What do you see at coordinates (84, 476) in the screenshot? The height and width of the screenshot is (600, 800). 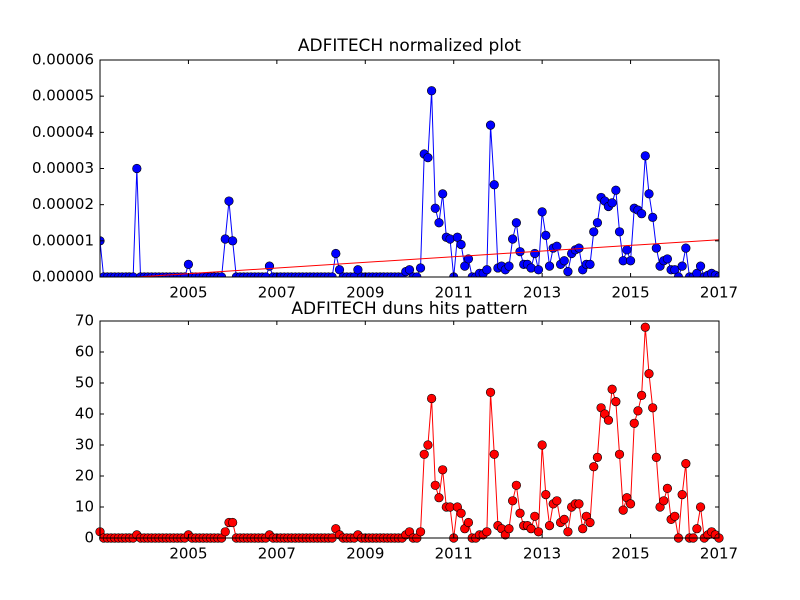 I see `y-tick-label: 20` at bounding box center [84, 476].